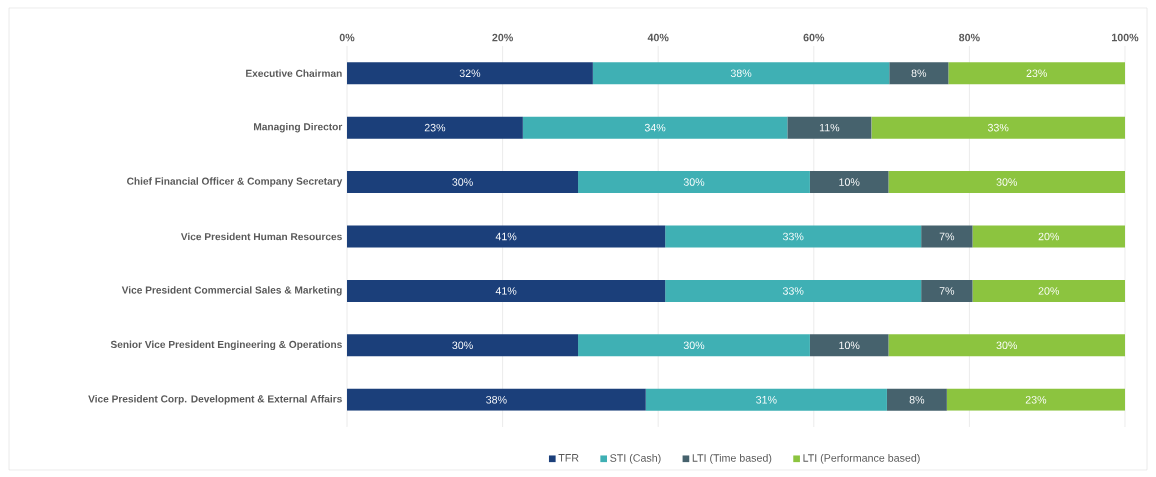 The height and width of the screenshot is (477, 1156). I want to click on x-tick-label: 100%, so click(1125, 37).